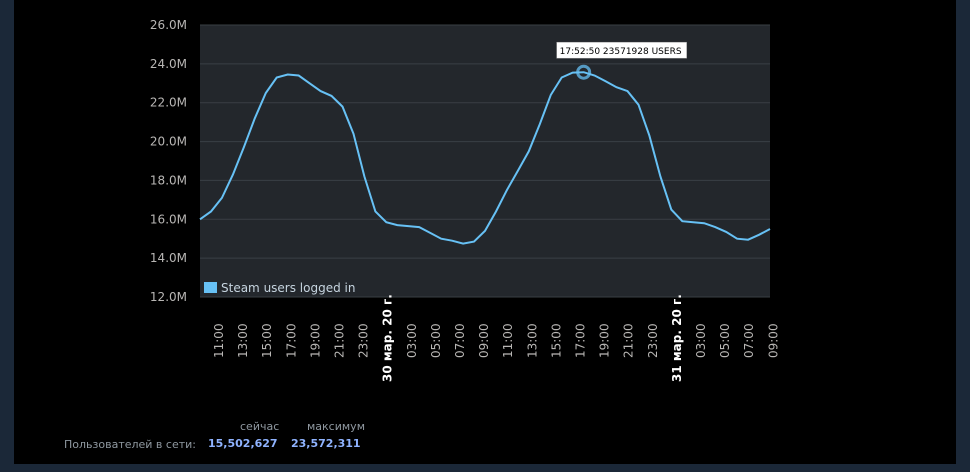 The image size is (970, 472). I want to click on max-value: 23,572,311, so click(326, 443).